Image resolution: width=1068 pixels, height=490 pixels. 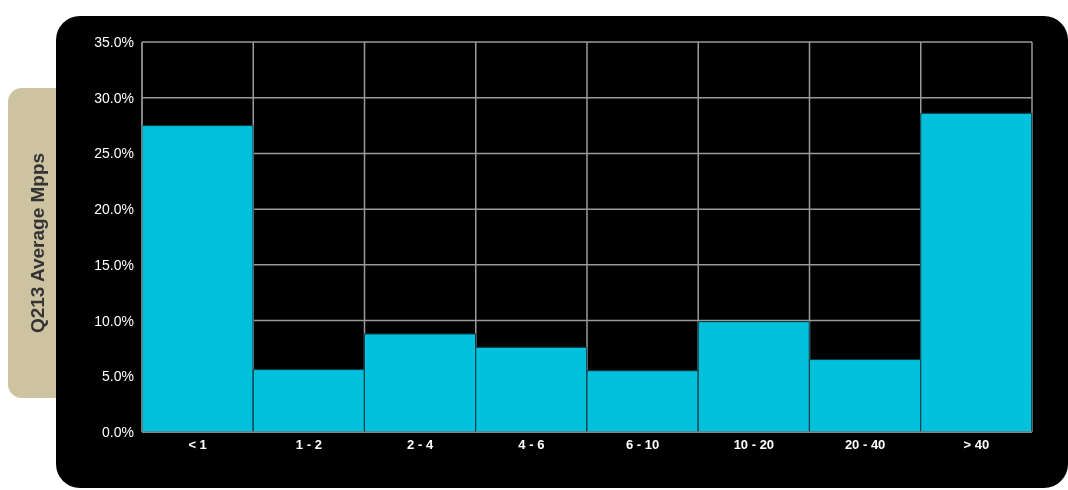 I want to click on x-tick-label: 2 - 4, so click(x=420, y=445).